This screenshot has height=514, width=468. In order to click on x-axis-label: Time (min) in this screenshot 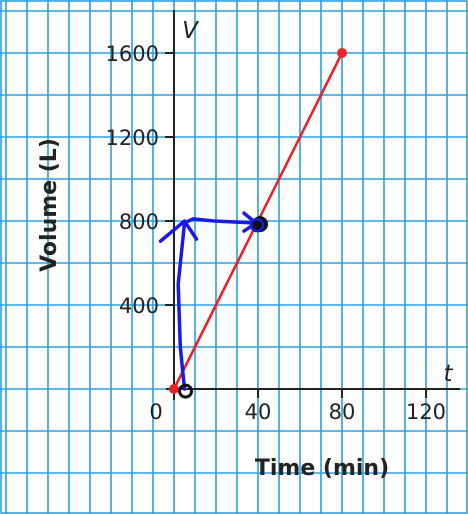, I will do `click(322, 468)`.